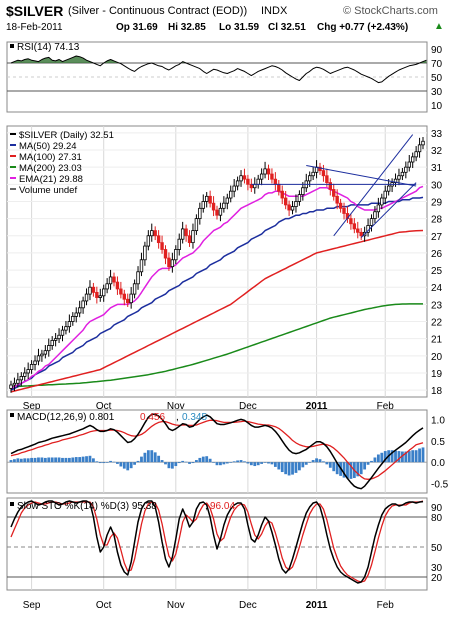 The image size is (457, 618). What do you see at coordinates (87, 506) in the screenshot?
I see `sto-legend: Slow STO %K(14) %D(3) 95.38` at bounding box center [87, 506].